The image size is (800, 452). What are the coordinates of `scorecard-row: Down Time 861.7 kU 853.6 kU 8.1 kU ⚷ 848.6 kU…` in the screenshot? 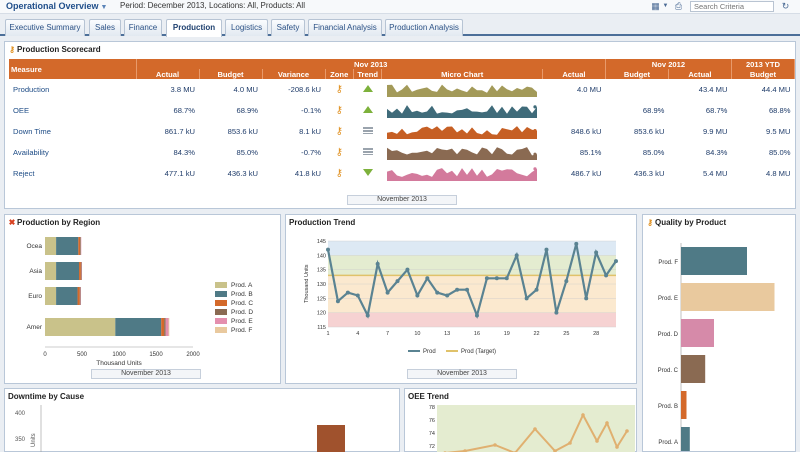 It's located at (402, 131).